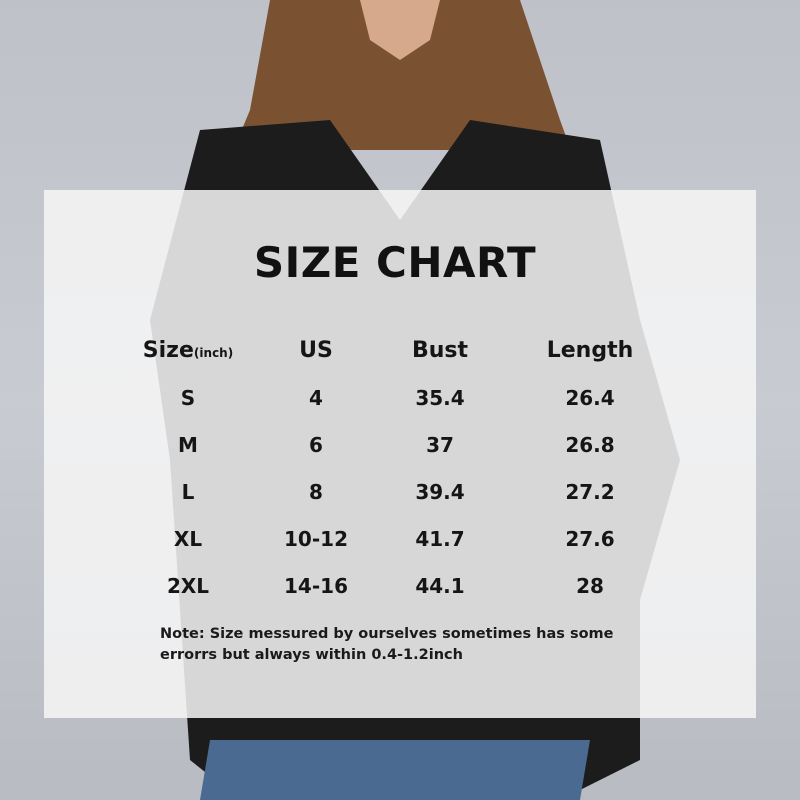 Image resolution: width=800 pixels, height=800 pixels. What do you see at coordinates (188, 350) in the screenshot?
I see `header-size: Size(inch)` at bounding box center [188, 350].